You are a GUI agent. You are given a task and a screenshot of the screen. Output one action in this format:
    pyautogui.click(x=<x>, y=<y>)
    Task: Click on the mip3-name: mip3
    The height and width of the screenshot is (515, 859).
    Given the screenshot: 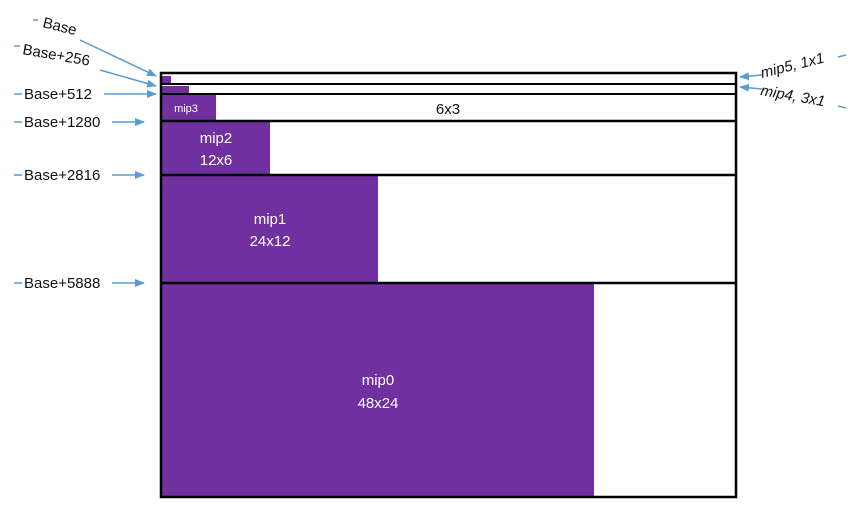 What is the action you would take?
    pyautogui.click(x=186, y=109)
    